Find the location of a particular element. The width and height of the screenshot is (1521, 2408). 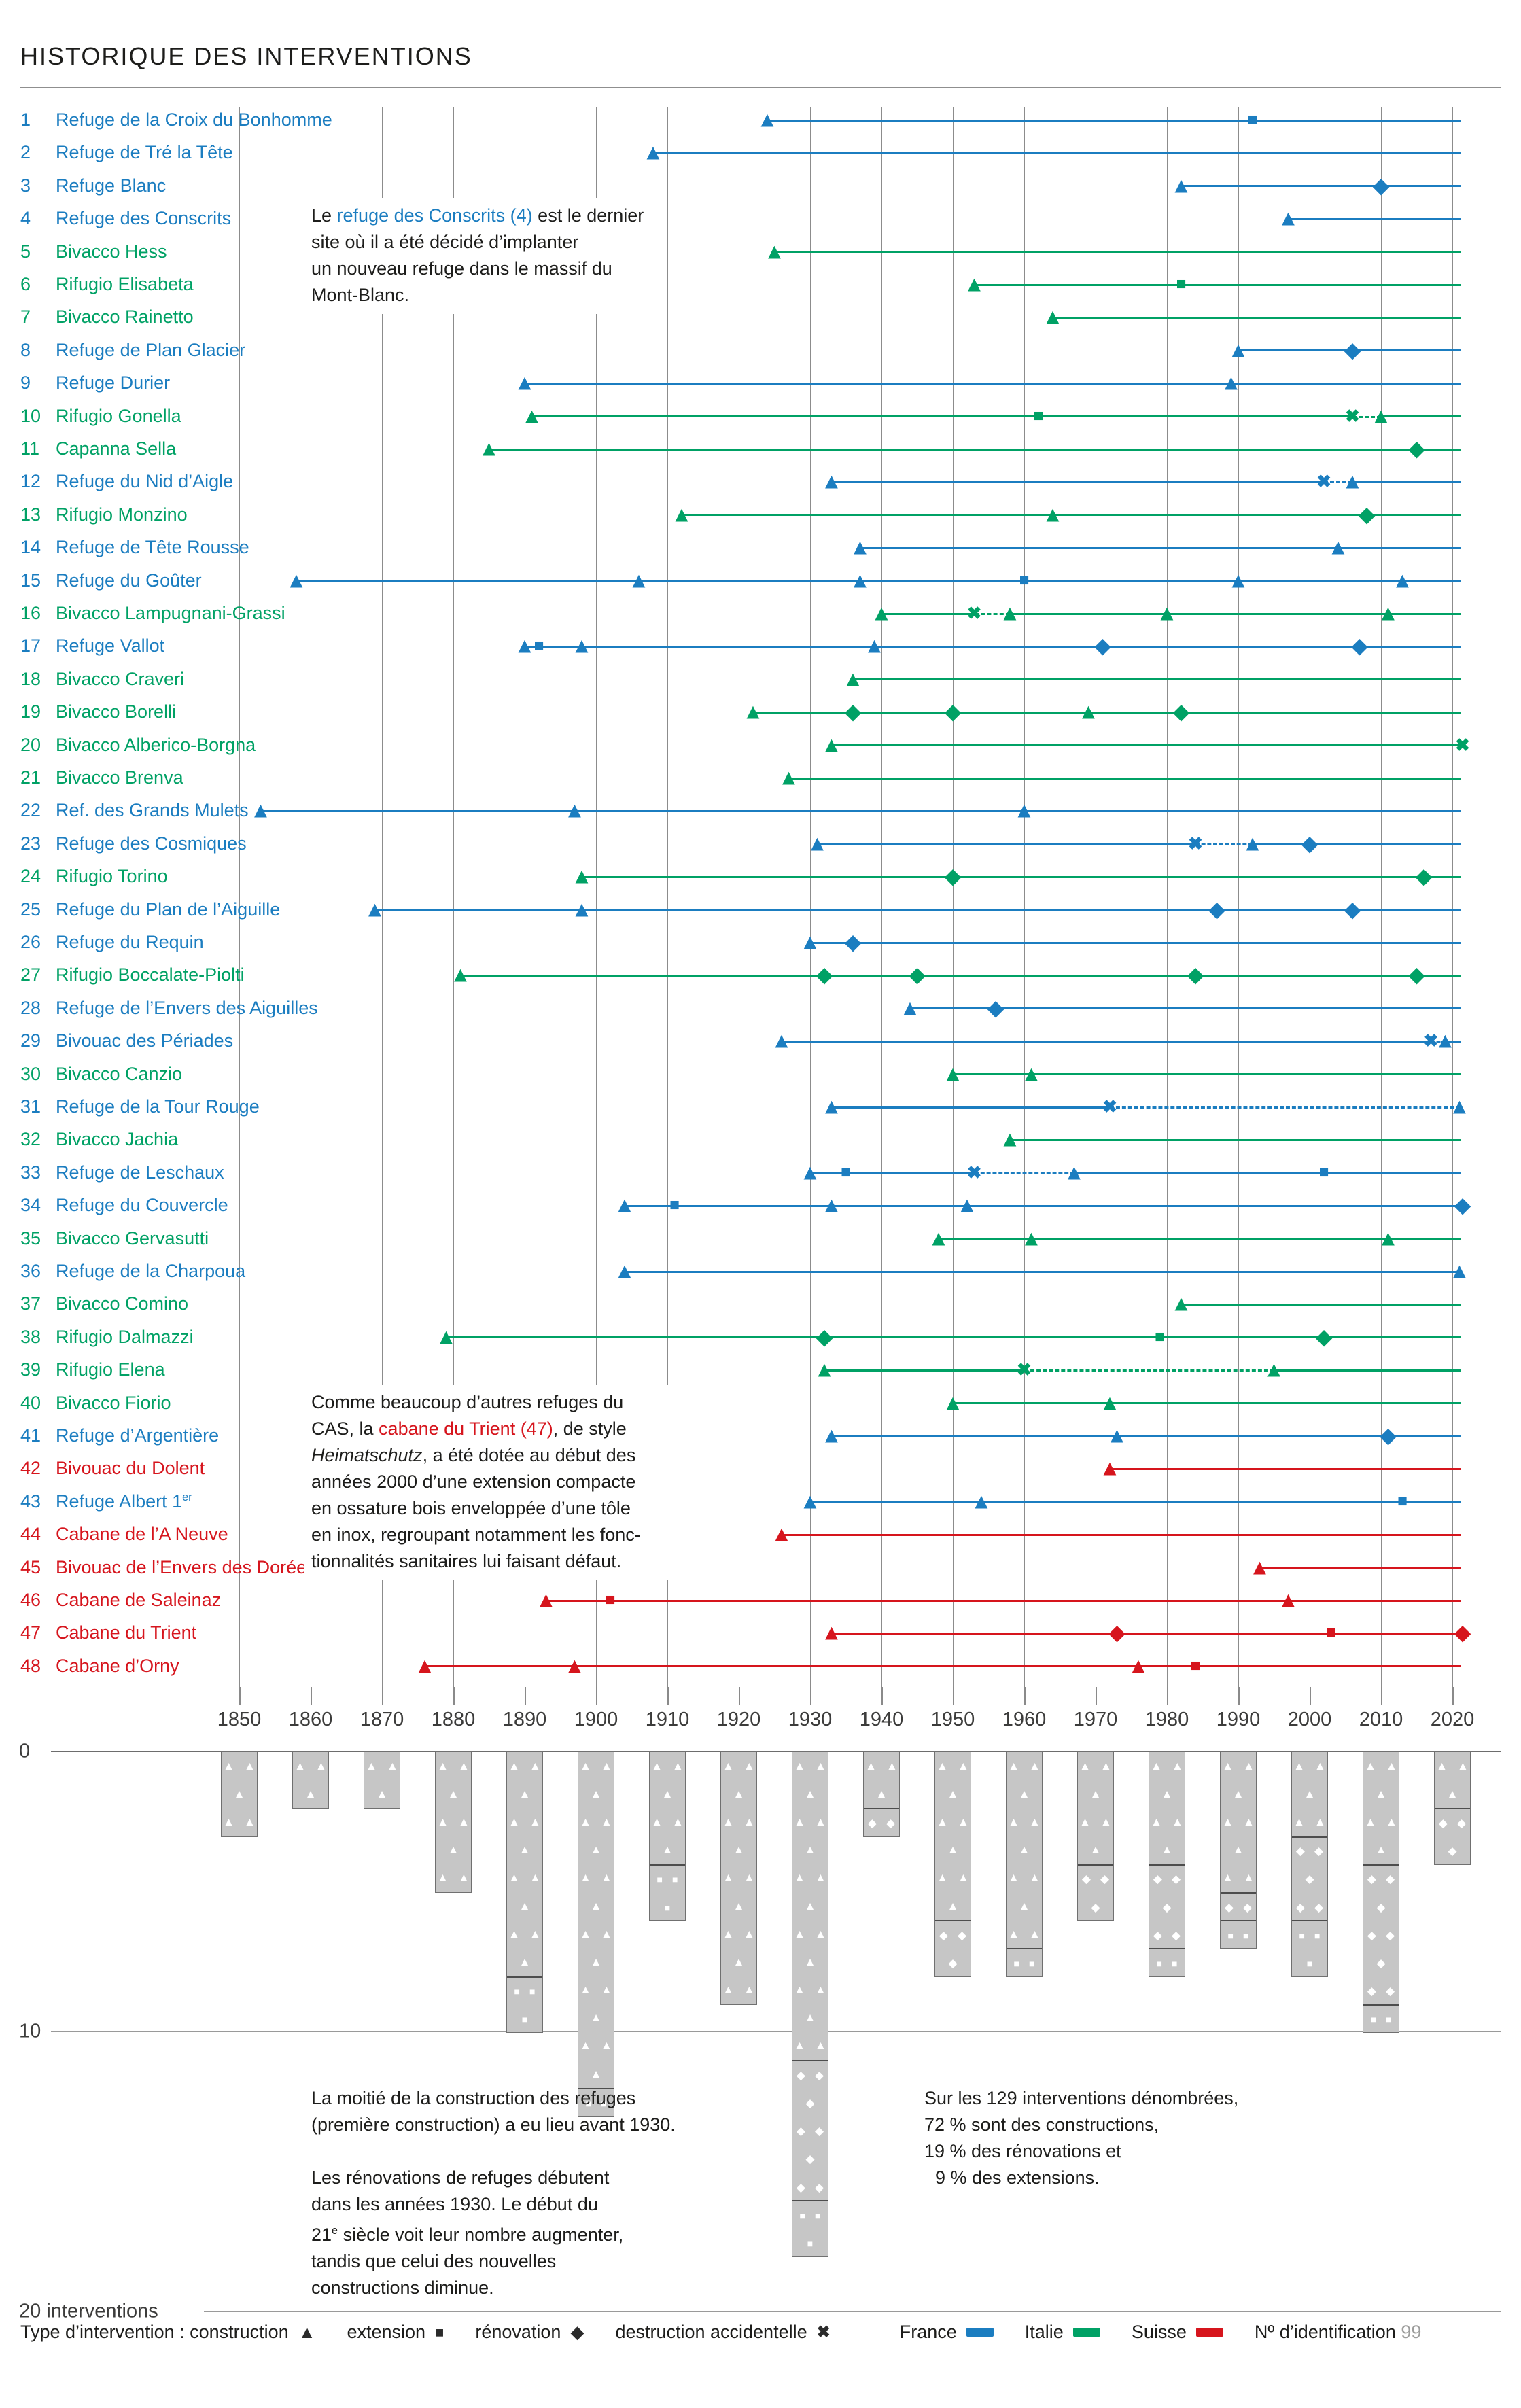

refuge-id: 30 is located at coordinates (30, 1073).